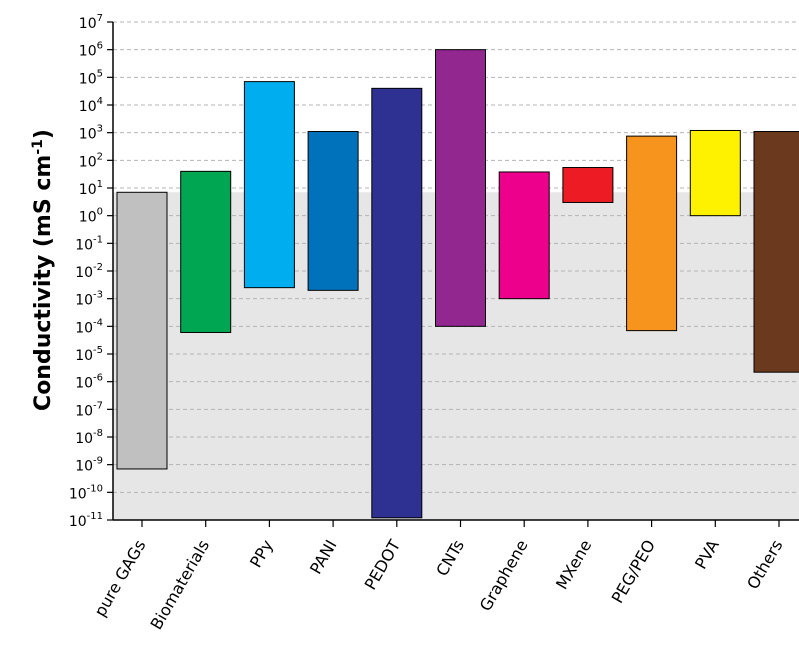 The image size is (799, 646). I want to click on y-tick-label: 10⁻¹, so click(89, 243).